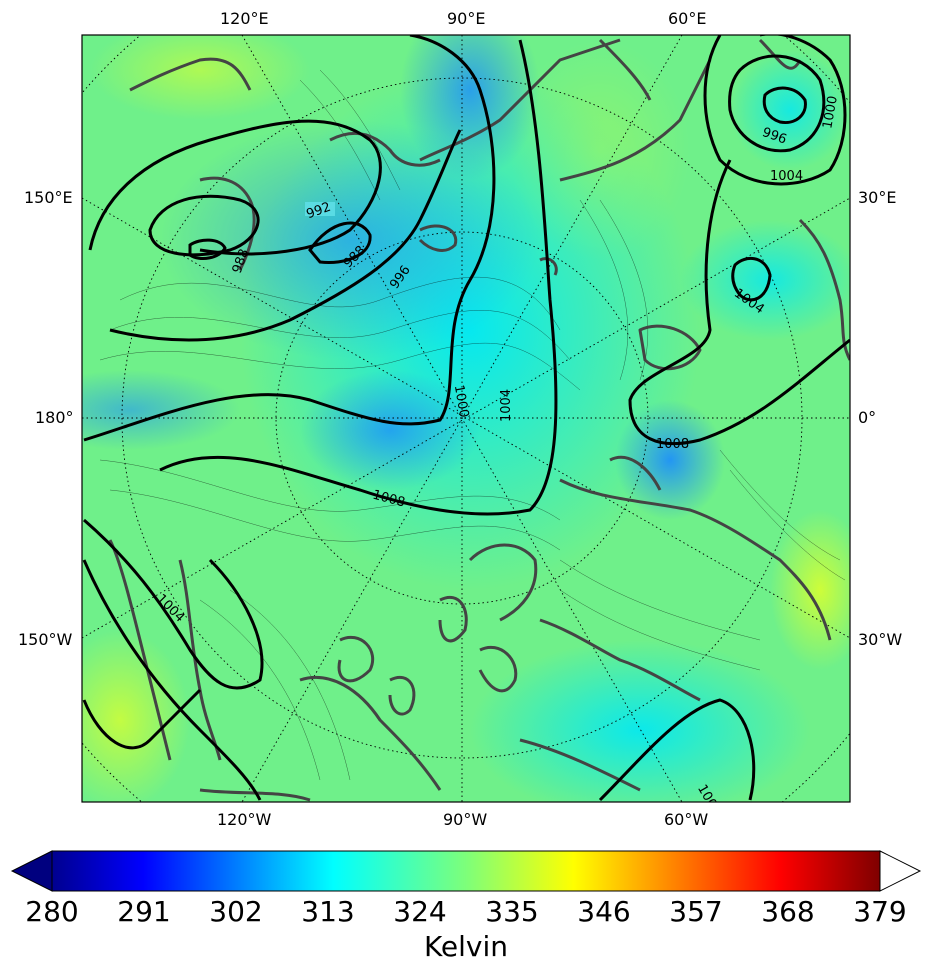 This screenshot has height=971, width=932. Describe the element at coordinates (143, 911) in the screenshot. I see `colorbar-tick-291: 291` at that location.